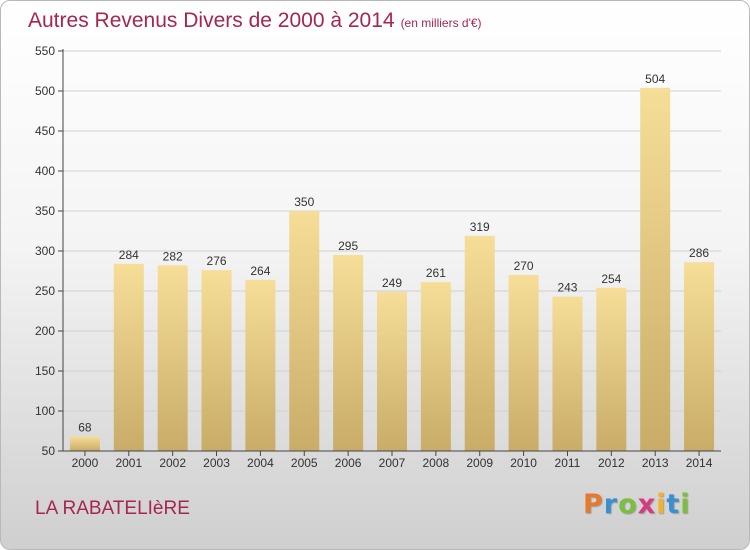  Describe the element at coordinates (593, 504) in the screenshot. I see `logo-letter: P` at that location.